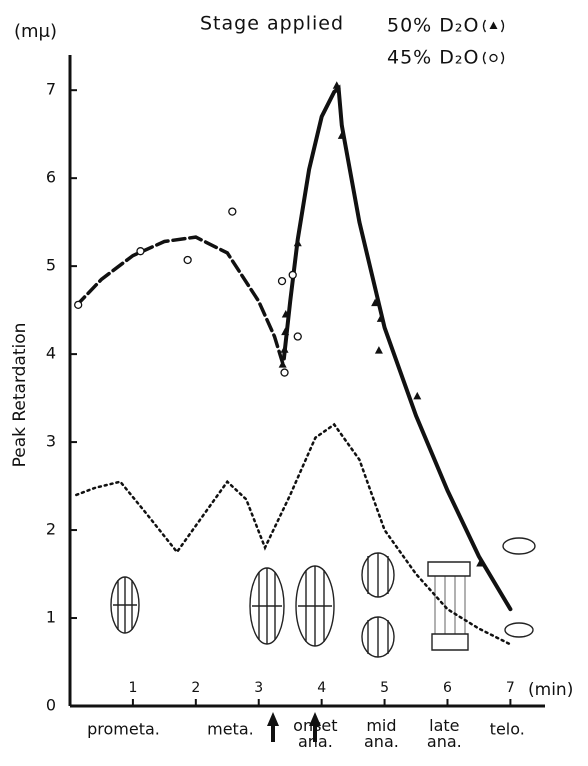  What do you see at coordinates (230, 729) in the screenshot?
I see `stage-label: meta.` at bounding box center [230, 729].